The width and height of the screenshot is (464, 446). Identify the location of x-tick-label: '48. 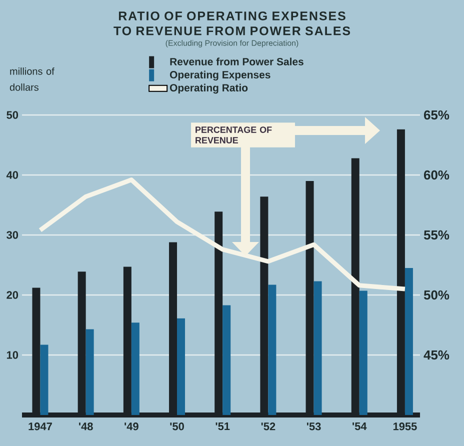
(86, 426).